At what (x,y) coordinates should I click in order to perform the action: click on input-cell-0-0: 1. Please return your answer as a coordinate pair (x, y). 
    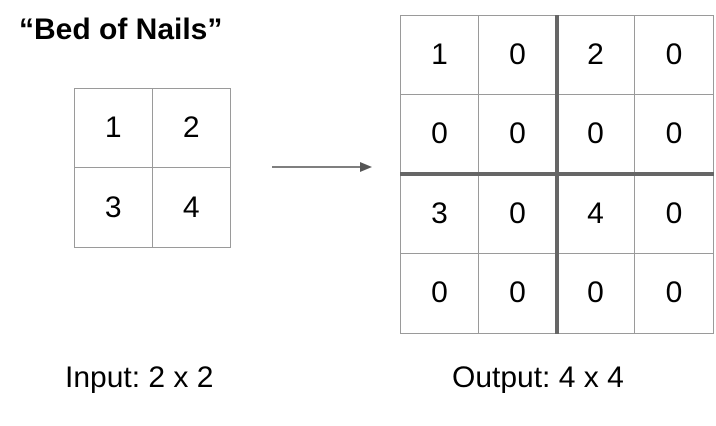
    Looking at the image, I should click on (114, 128).